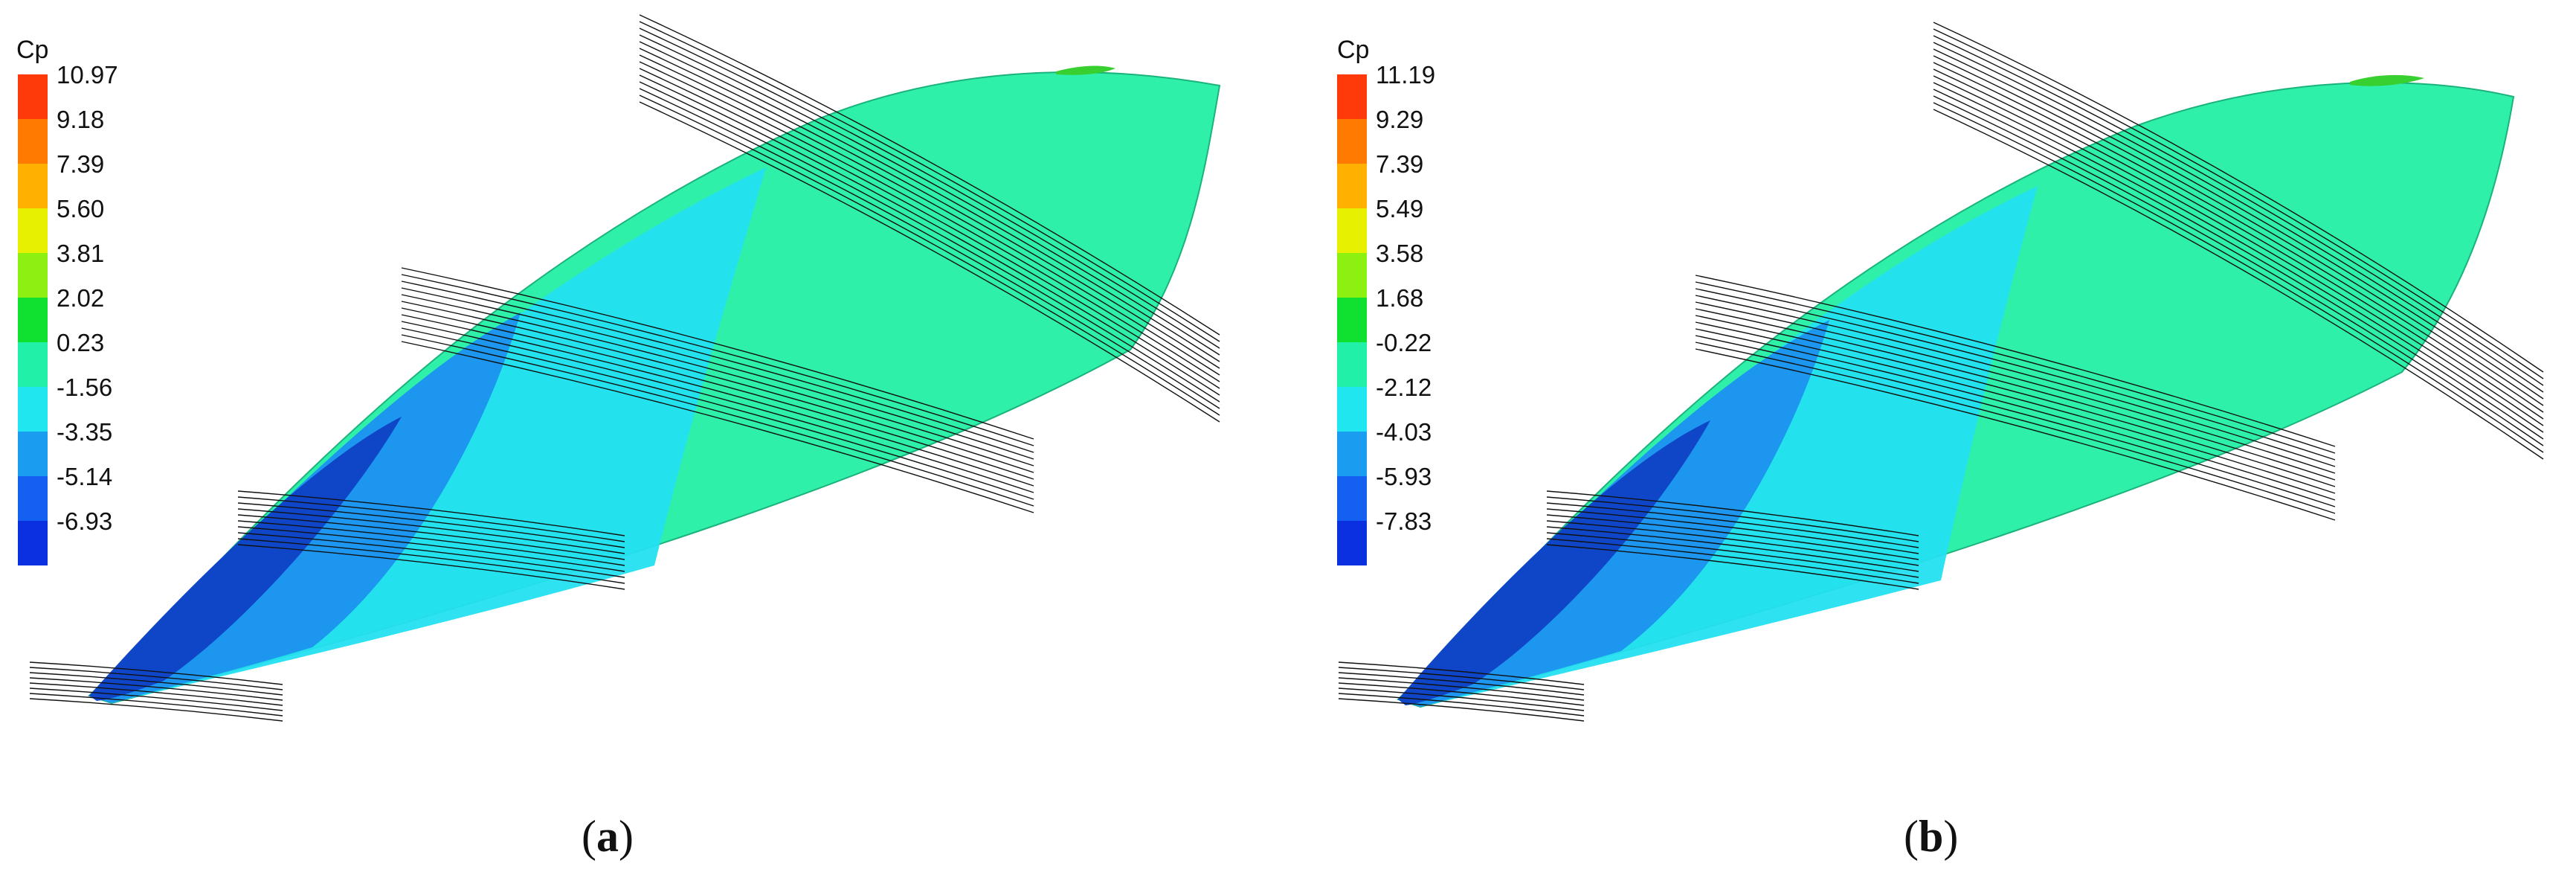 Image resolution: width=2576 pixels, height=875 pixels. What do you see at coordinates (1951, 837) in the screenshot?
I see `caption-close-b: )` at bounding box center [1951, 837].